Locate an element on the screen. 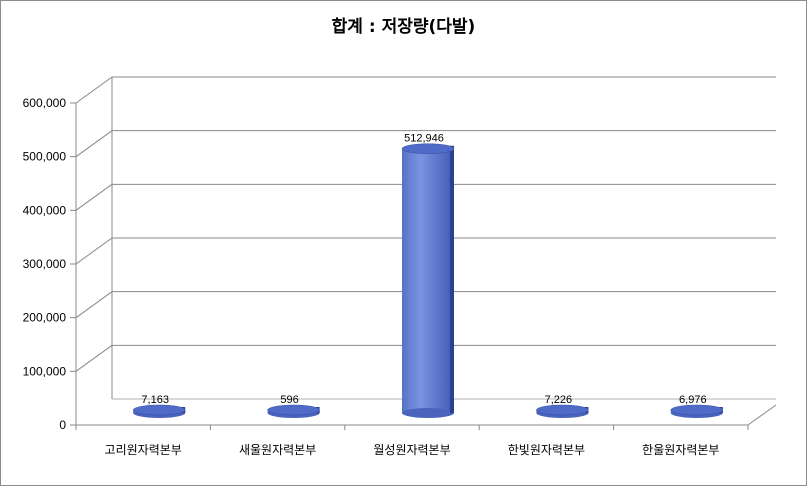  floor-right-edge is located at coordinates (762, 415).